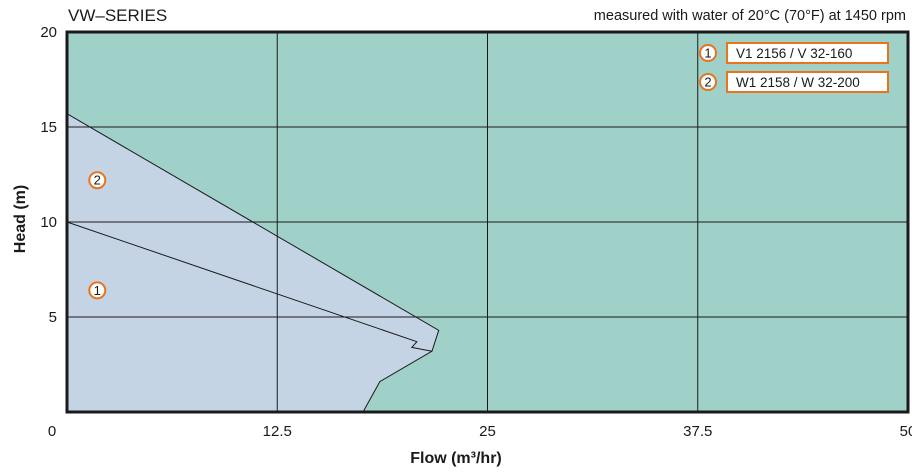  What do you see at coordinates (456, 458) in the screenshot?
I see `x-axis-label: Flow (m³/hr)` at bounding box center [456, 458].